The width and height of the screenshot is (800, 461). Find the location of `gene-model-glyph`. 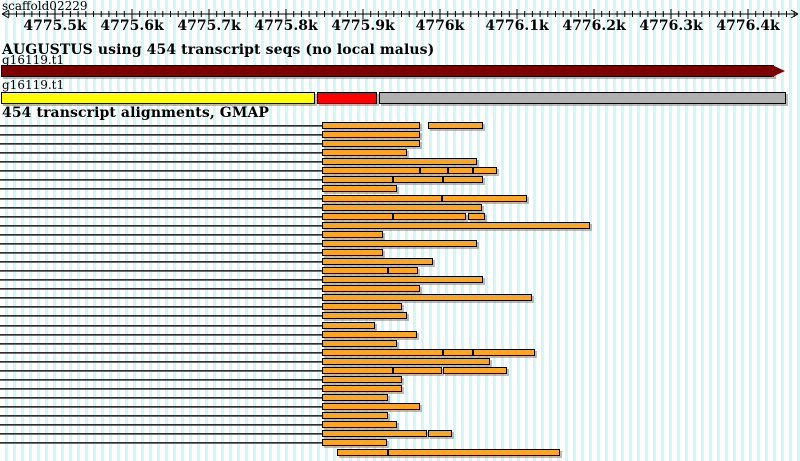

gene-model-glyph is located at coordinates (387, 71).